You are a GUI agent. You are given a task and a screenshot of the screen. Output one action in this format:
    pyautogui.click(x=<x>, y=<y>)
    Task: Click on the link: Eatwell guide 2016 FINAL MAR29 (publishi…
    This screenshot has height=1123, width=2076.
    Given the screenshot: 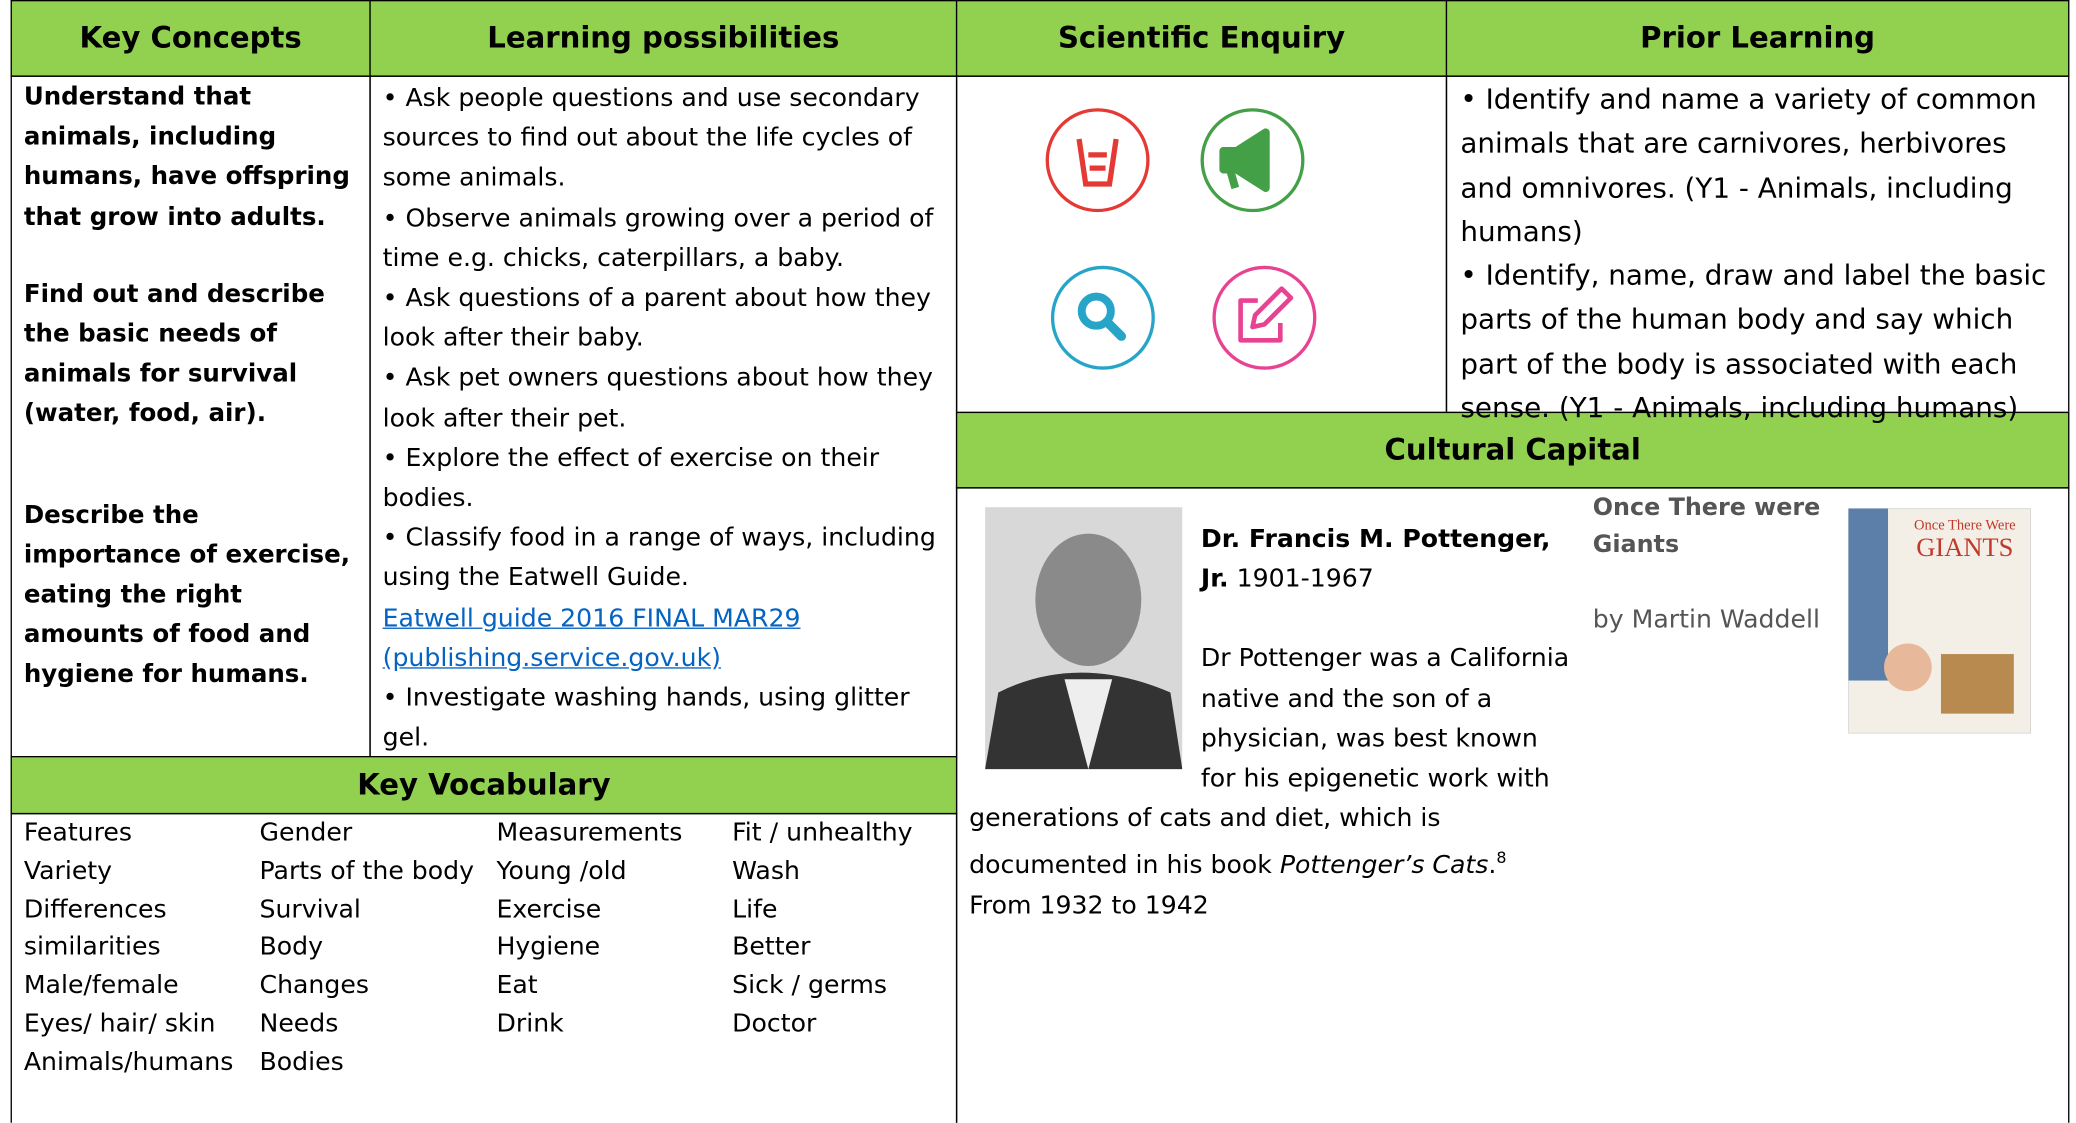 What is the action you would take?
    pyautogui.click(x=591, y=638)
    